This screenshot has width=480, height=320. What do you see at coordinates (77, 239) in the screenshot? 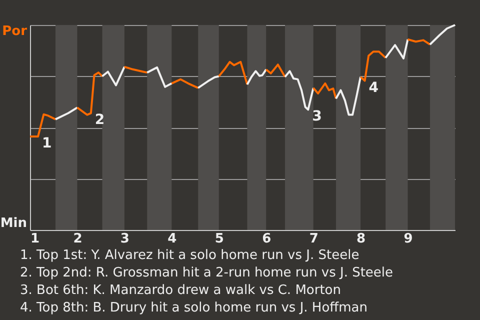
I see `x-tick-label: 2` at bounding box center [77, 239].